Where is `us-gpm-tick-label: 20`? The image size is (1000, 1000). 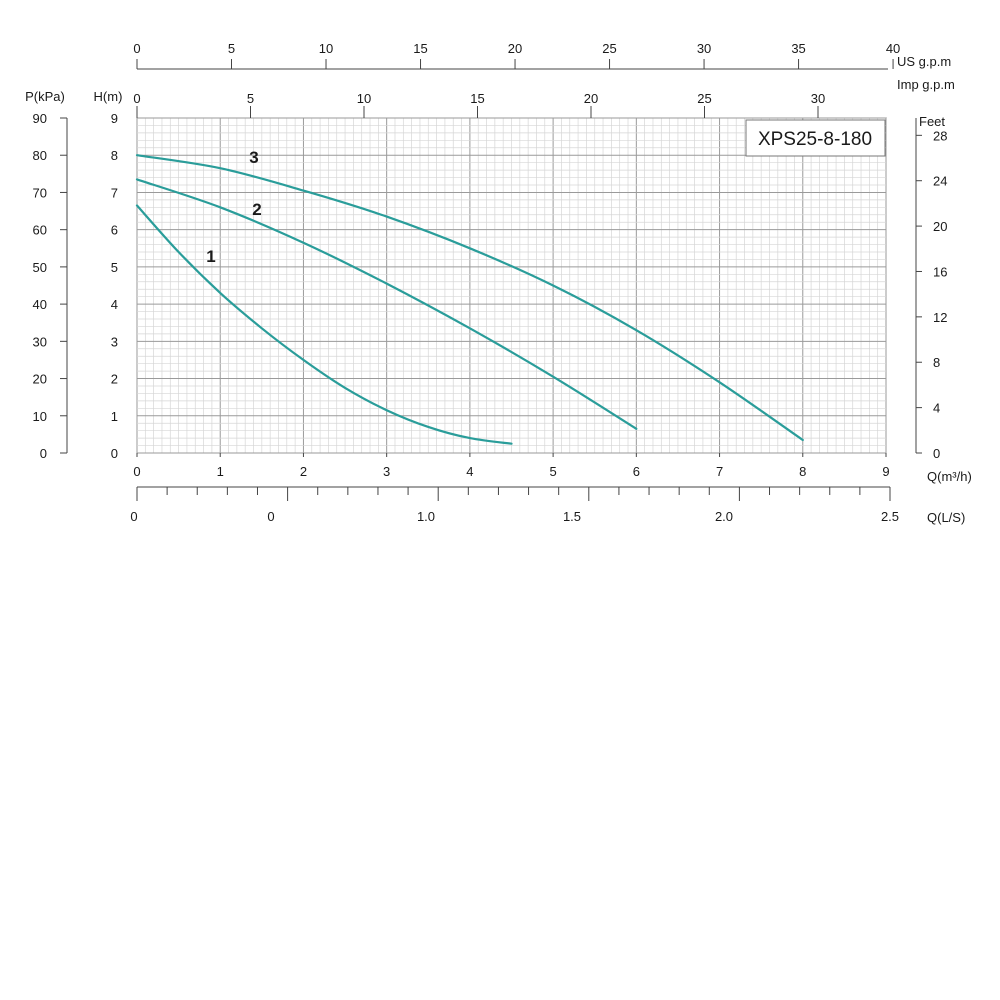 us-gpm-tick-label: 20 is located at coordinates (515, 48).